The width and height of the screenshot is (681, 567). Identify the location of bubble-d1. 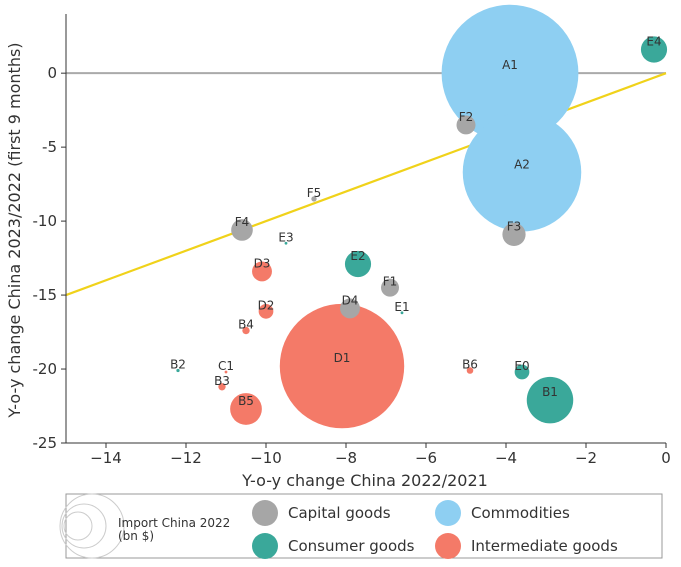
(342, 366).